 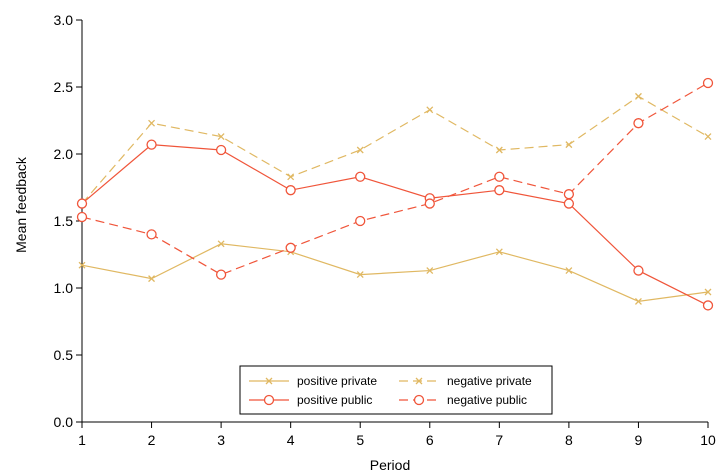 I want to click on legend-item-negative-private: negative private, so click(x=465, y=381).